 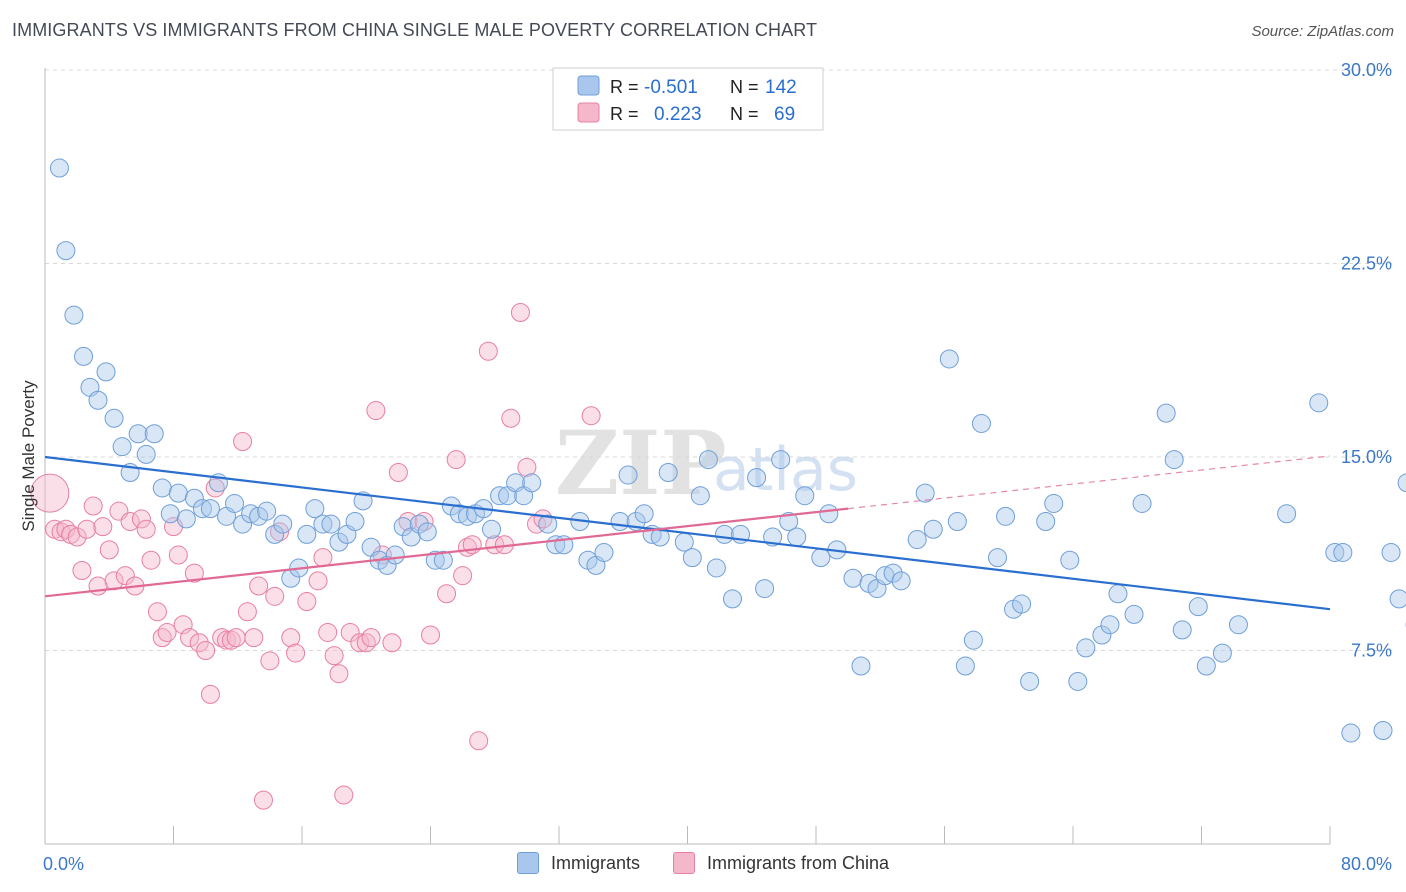 What do you see at coordinates (588, 112) in the screenshot?
I see `legend-swatch-immigrants-from-china` at bounding box center [588, 112].